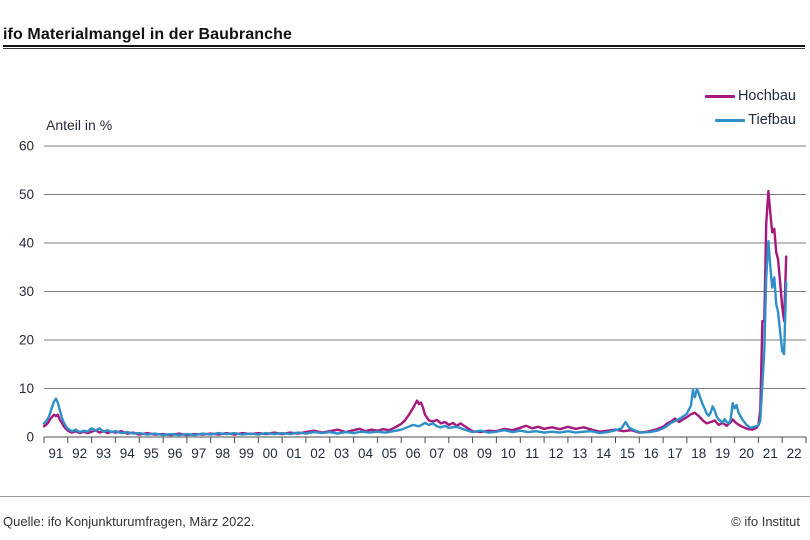 The height and width of the screenshot is (540, 810). Describe the element at coordinates (405, 496) in the screenshot. I see `footer-divider` at that location.